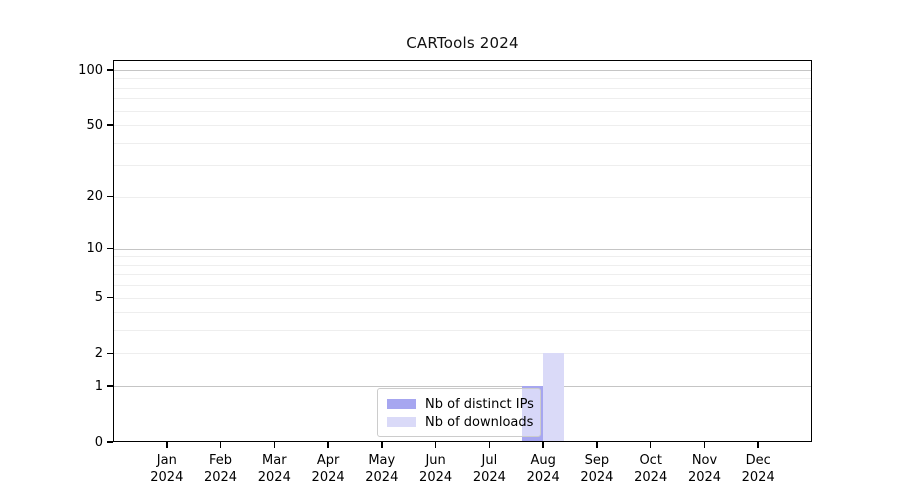 Image resolution: width=900 pixels, height=500 pixels. I want to click on legend: Nb of distinct IPs Nb of downloads, so click(459, 412).